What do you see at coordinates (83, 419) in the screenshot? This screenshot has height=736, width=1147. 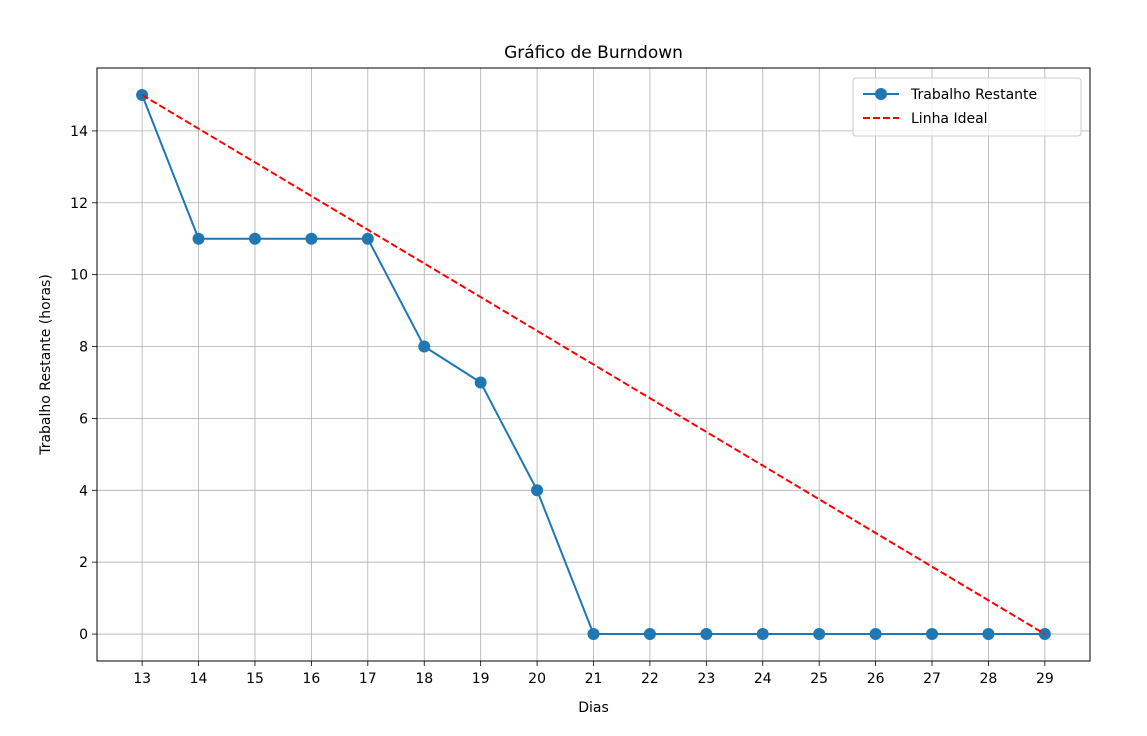 I see `y-tick-label: 6` at bounding box center [83, 419].